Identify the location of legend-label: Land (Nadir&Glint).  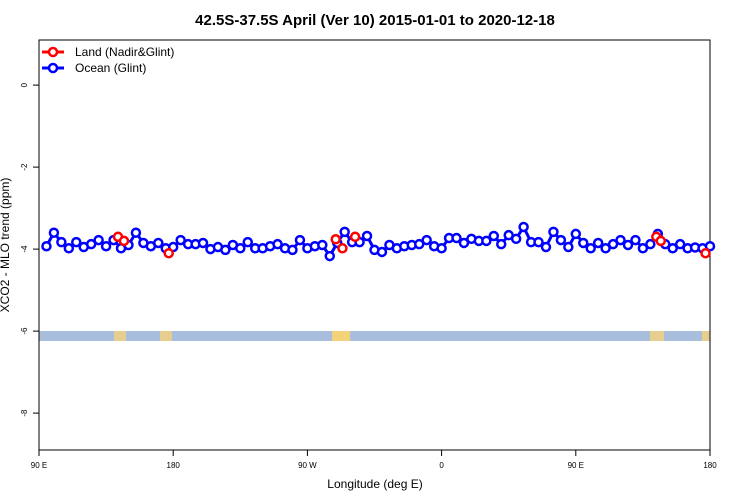
(124, 52).